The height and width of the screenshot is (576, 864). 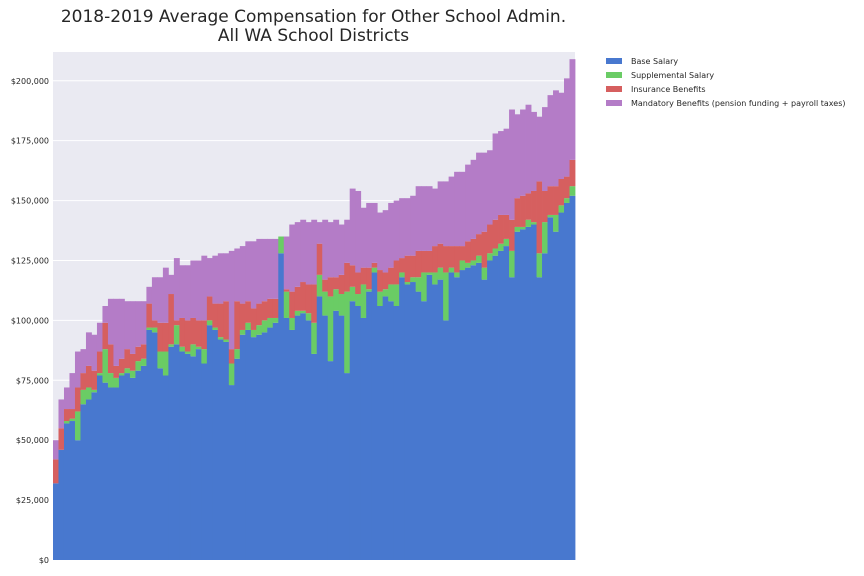 What do you see at coordinates (30, 141) in the screenshot?
I see `y-tick-label: $175,000` at bounding box center [30, 141].